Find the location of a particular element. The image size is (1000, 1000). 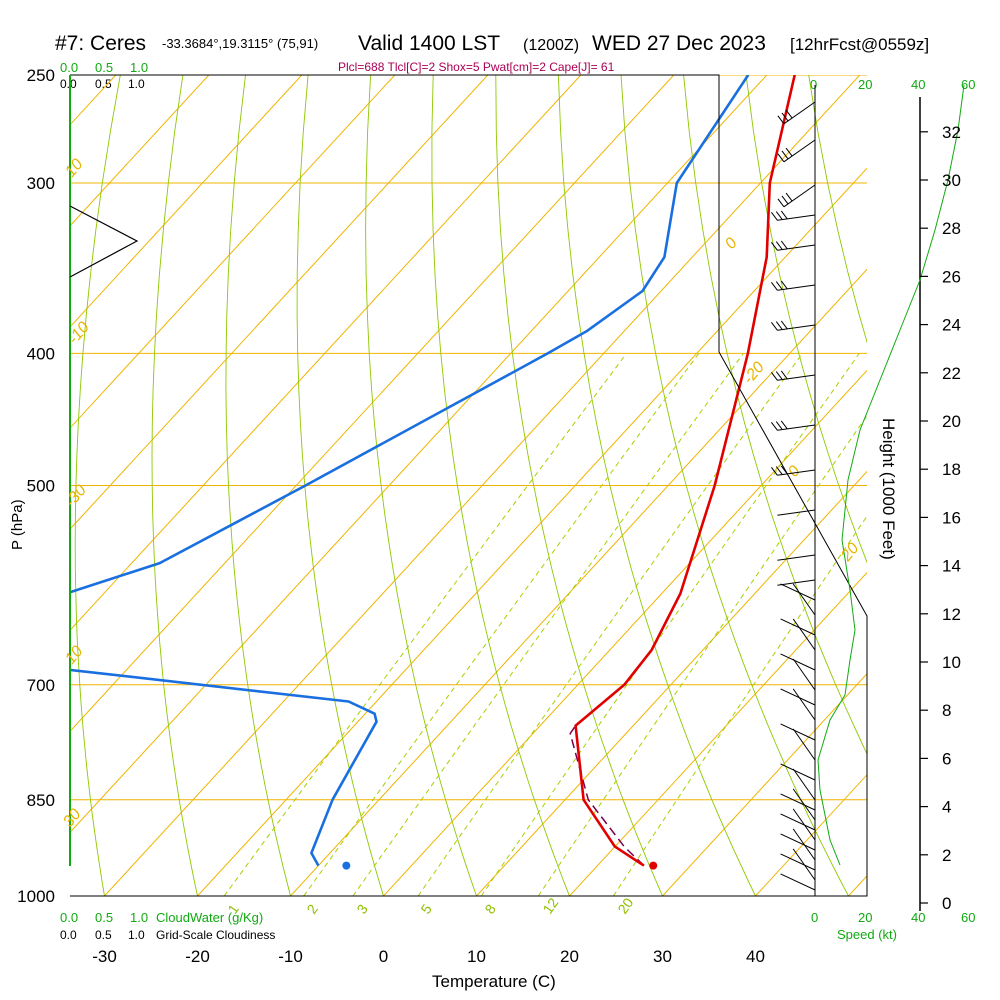

pressure-tick-label: 1000 is located at coordinates (36, 896).